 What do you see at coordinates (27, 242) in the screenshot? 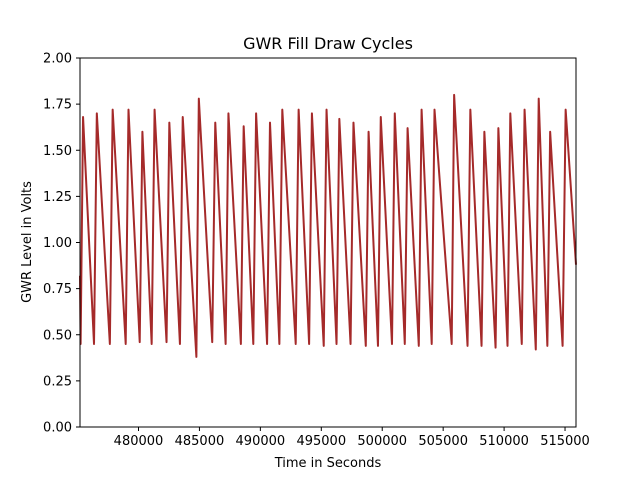
I see `y-axis-title: GWR Level in Volts` at bounding box center [27, 242].